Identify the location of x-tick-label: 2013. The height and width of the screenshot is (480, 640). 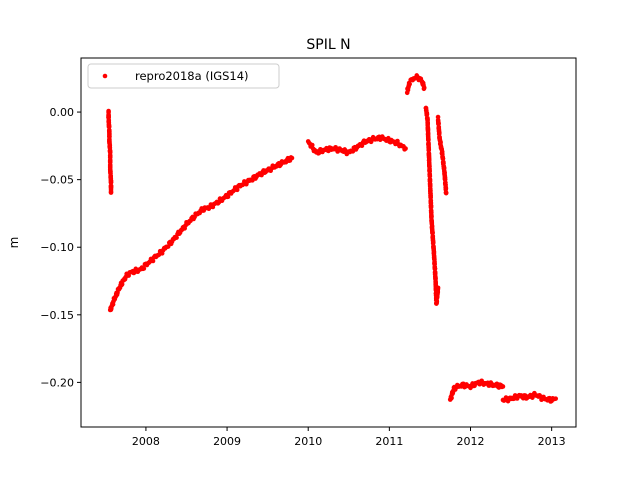
(552, 441).